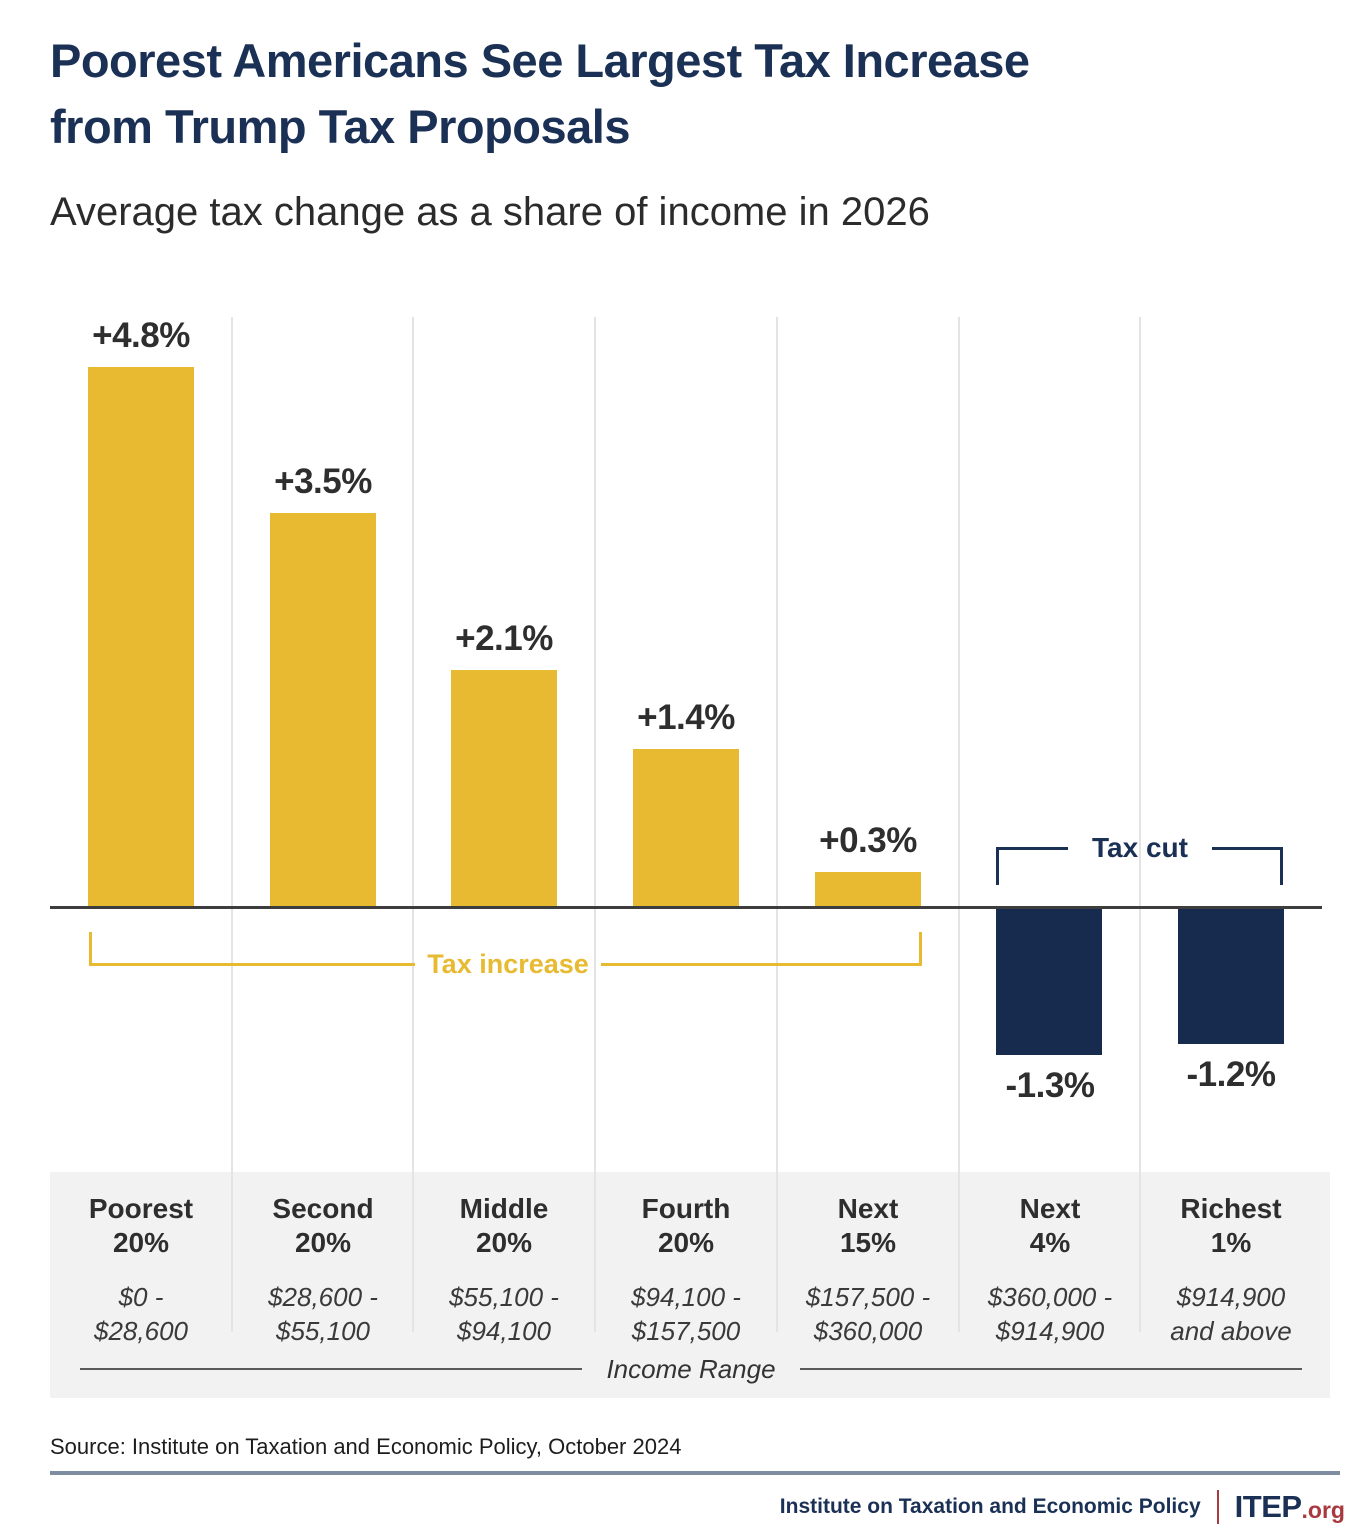 This screenshot has width=1371, height=1536. I want to click on income-range-rule-right, so click(1051, 1369).